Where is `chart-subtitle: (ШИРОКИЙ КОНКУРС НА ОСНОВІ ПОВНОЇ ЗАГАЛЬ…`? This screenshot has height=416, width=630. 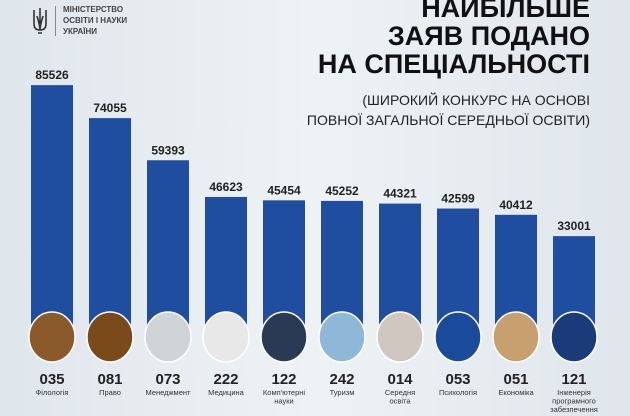
chart-subtitle: (ШИРОКИЙ КОНКУРС НА ОСНОВІ ПОВНОЇ ЗАГАЛЬ… is located at coordinates (448, 110).